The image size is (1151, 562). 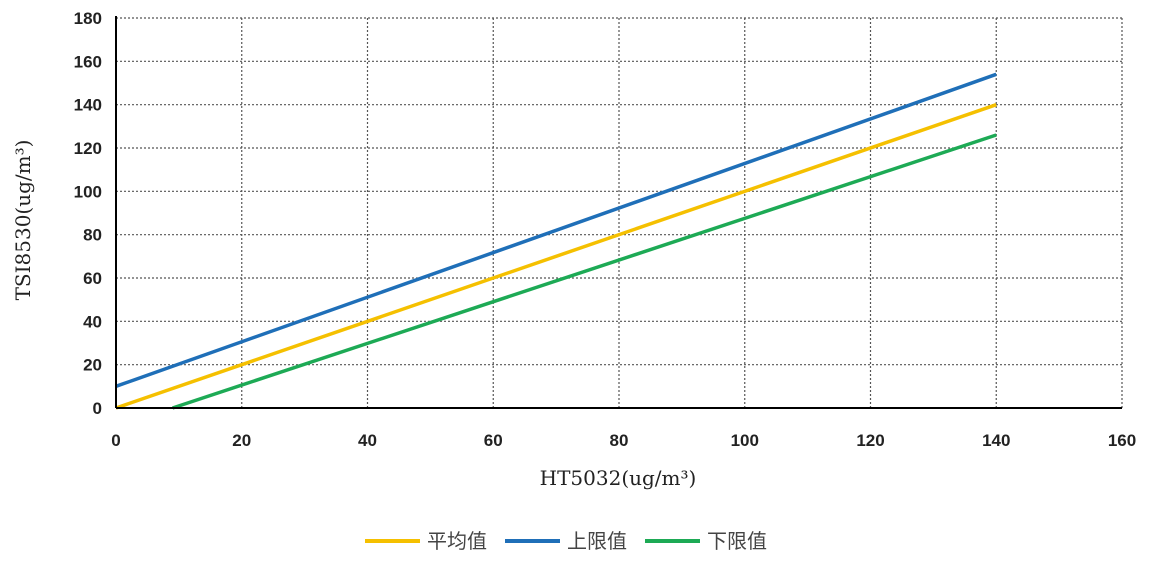 I want to click on y-tick-label: 120, so click(x=88, y=148).